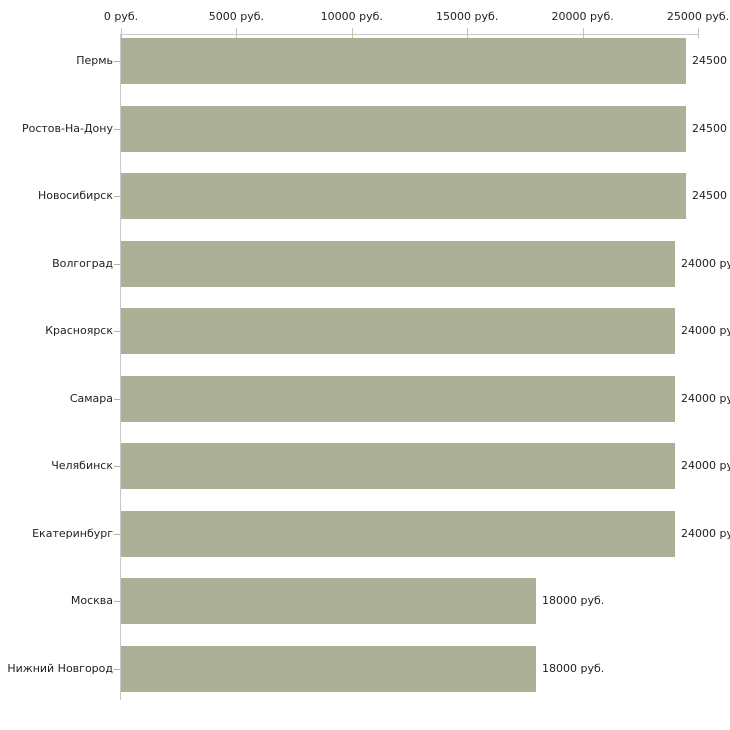  What do you see at coordinates (582, 16) in the screenshot?
I see `x-axis-tick-label: 20000 руб.` at bounding box center [582, 16].